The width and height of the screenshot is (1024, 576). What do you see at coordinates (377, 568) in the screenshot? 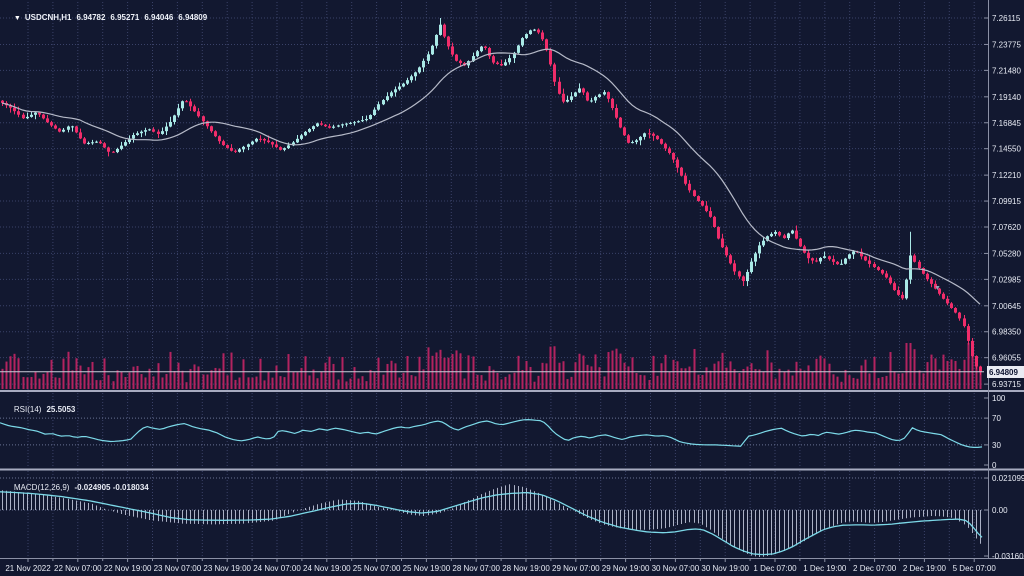
I see `svg-text: 25 Nov 07:00` at bounding box center [377, 568].